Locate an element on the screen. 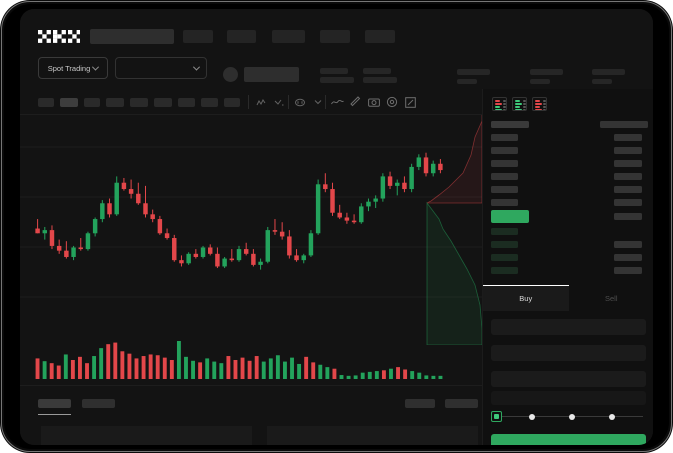  bottom-block-right is located at coordinates (372, 435).